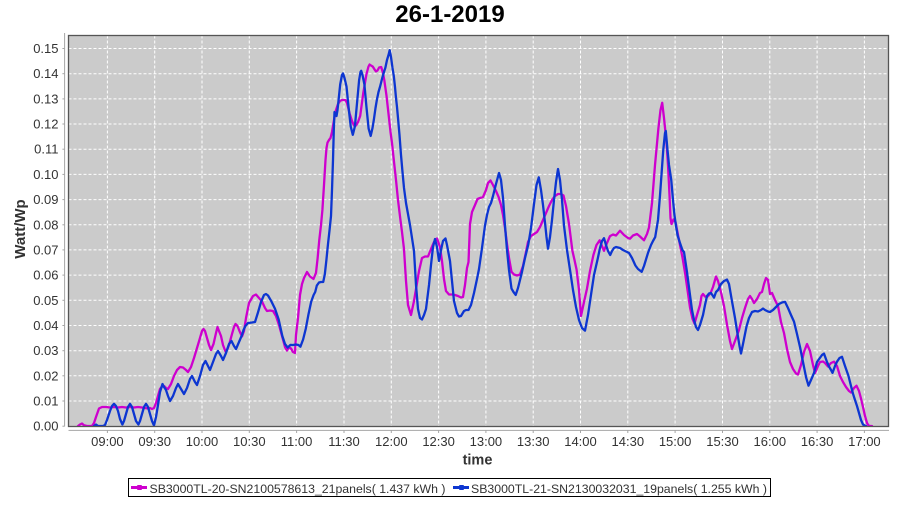 Image resolution: width=900 pixels, height=505 pixels. Describe the element at coordinates (45, 224) in the screenshot. I see `svg-text: 0.08` at that location.